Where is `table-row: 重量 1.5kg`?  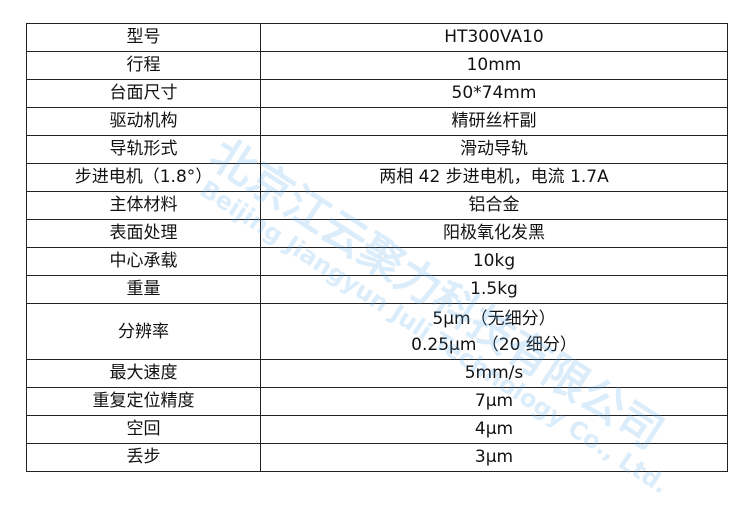
table-row: 重量 1.5kg is located at coordinates (377, 289).